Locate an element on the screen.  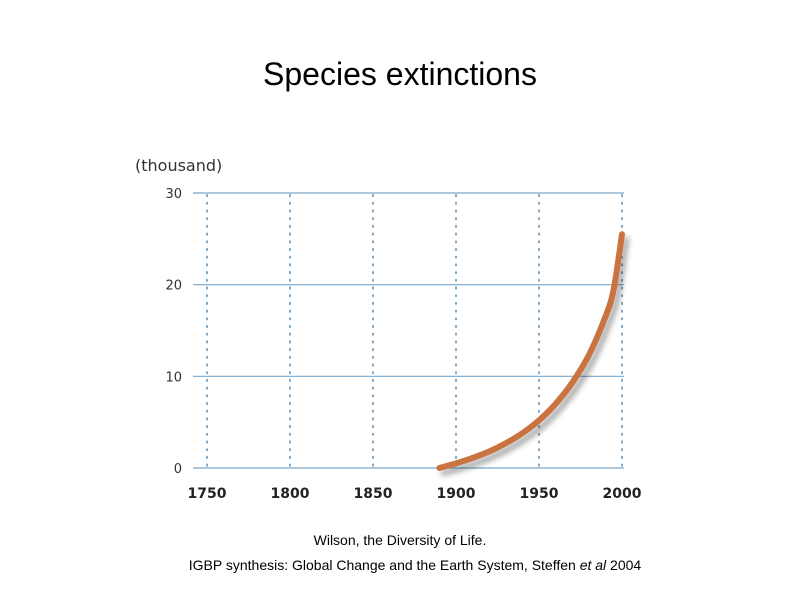
x-tick-label: 2000 is located at coordinates (622, 494).